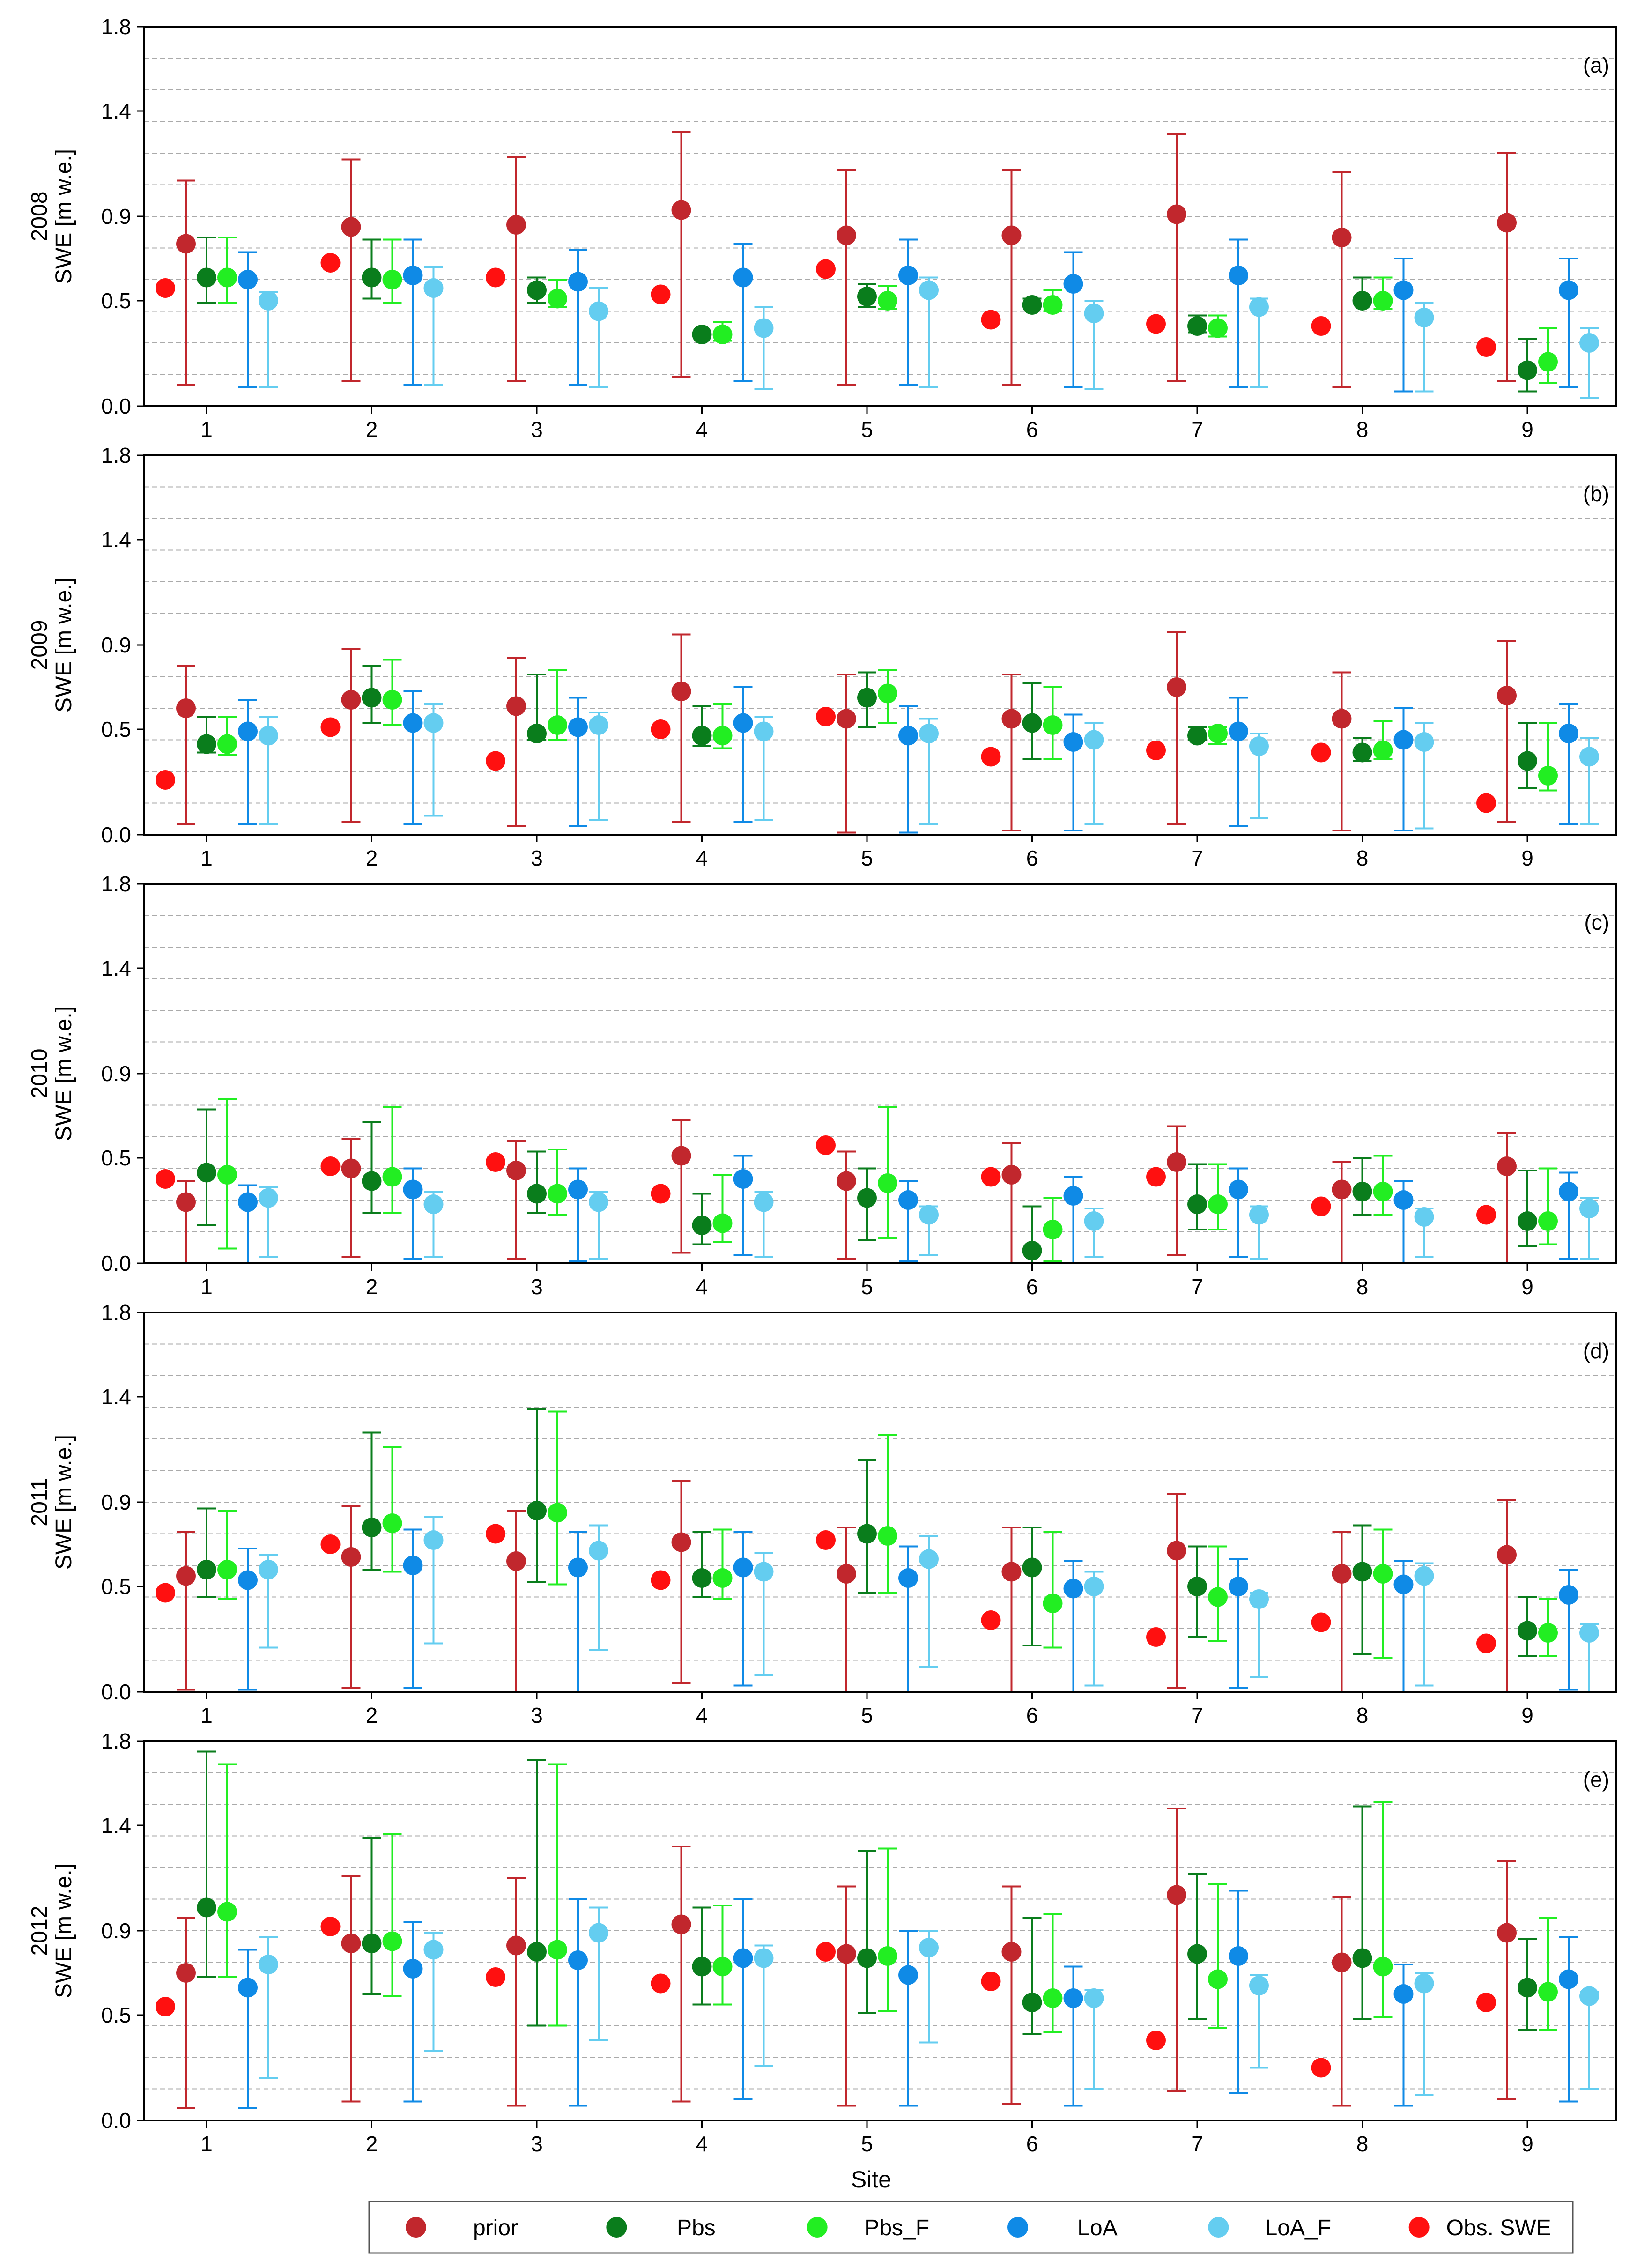 The width and height of the screenshot is (1637, 2268). I want to click on x-axis-title: Site, so click(871, 2179).